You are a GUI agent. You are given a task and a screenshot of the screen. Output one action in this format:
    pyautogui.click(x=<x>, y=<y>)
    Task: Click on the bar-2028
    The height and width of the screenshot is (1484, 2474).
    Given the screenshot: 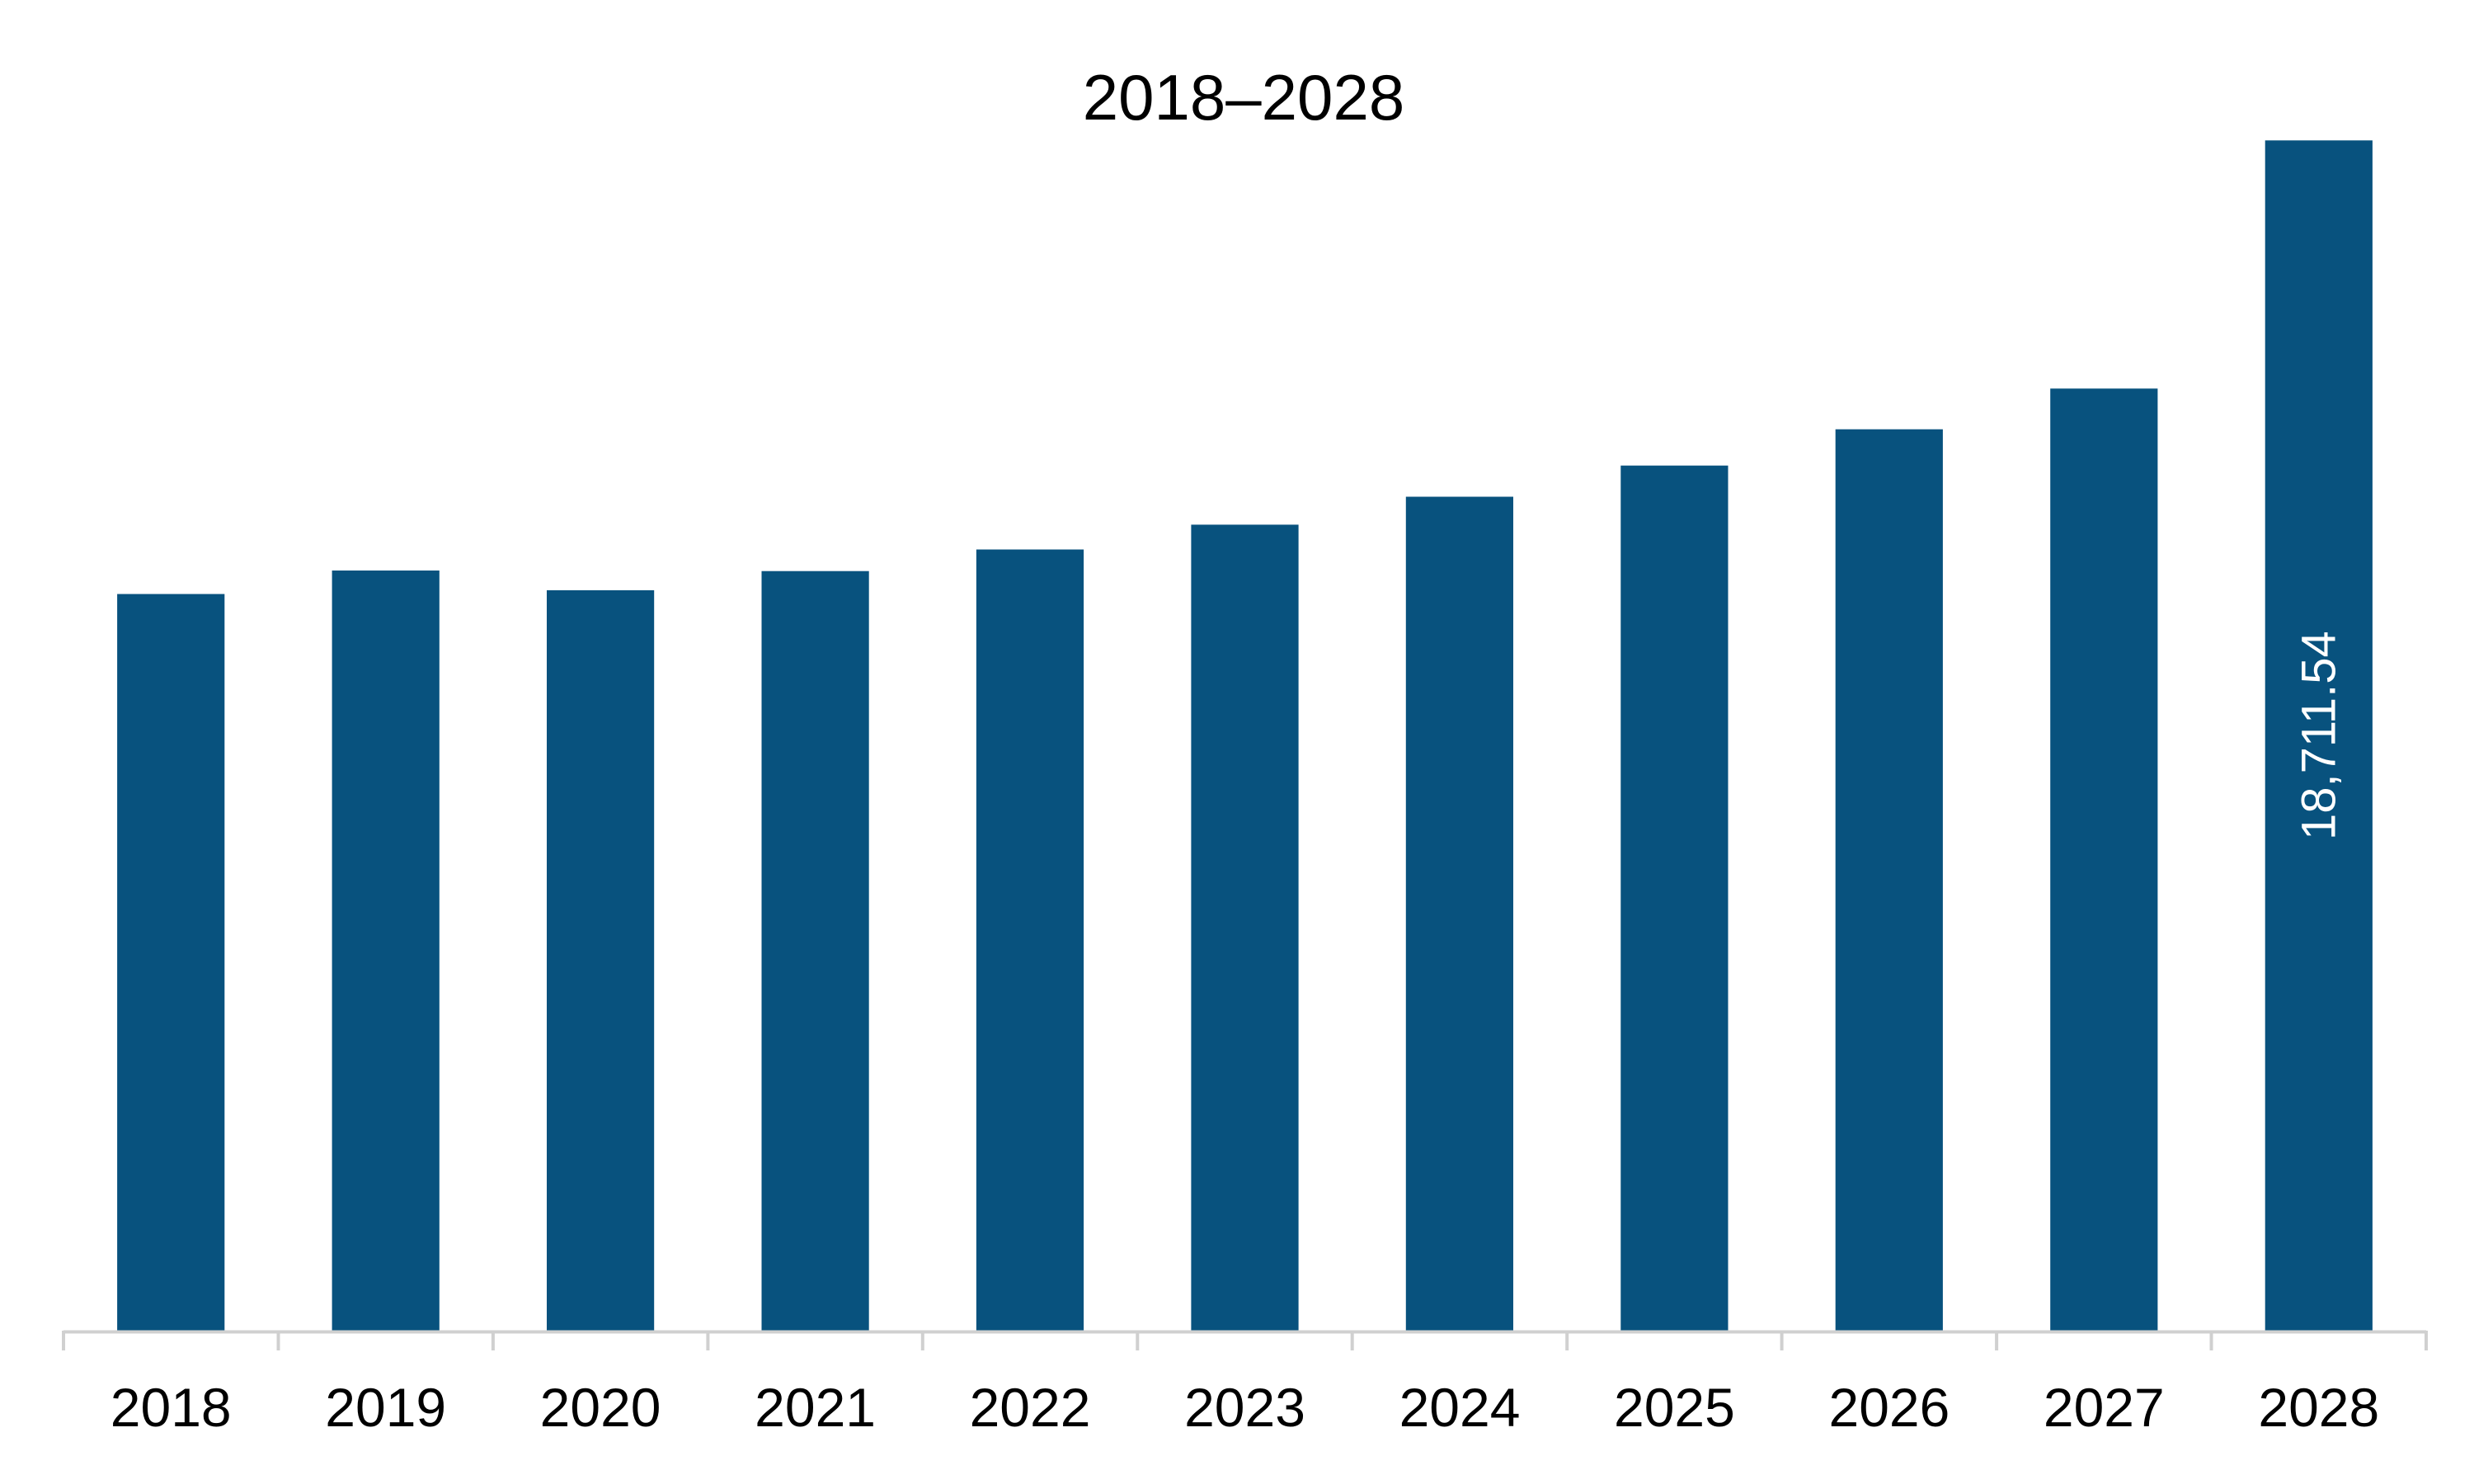 What is the action you would take?
    pyautogui.click(x=2319, y=735)
    